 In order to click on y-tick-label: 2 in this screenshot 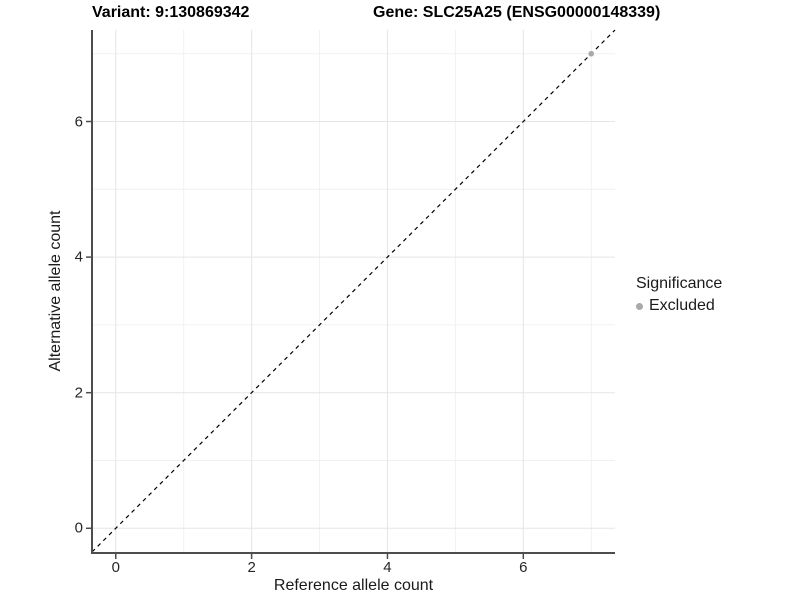, I will do `click(78, 393)`.